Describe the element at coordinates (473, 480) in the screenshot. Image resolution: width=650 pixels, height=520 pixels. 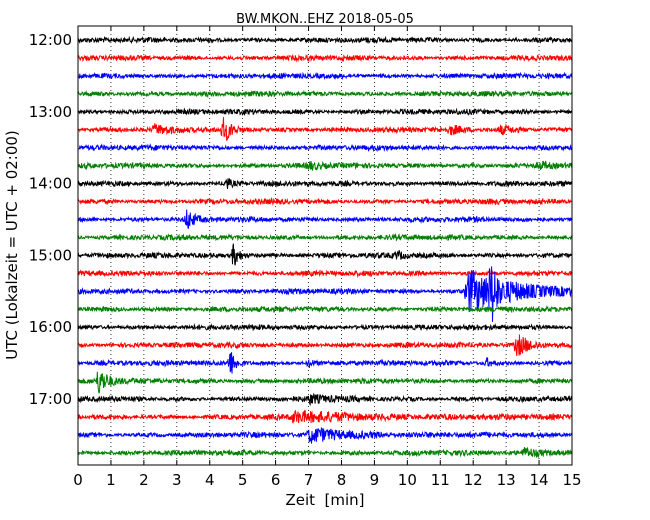
I see `x-tick-label: 12` at that location.